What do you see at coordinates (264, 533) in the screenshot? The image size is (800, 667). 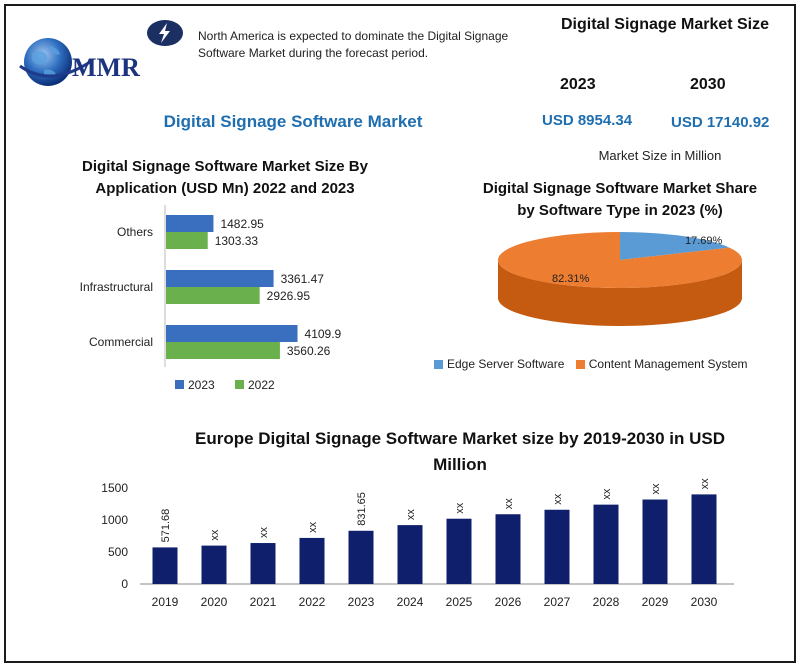 I see `data-label-2021: xx` at bounding box center [264, 533].